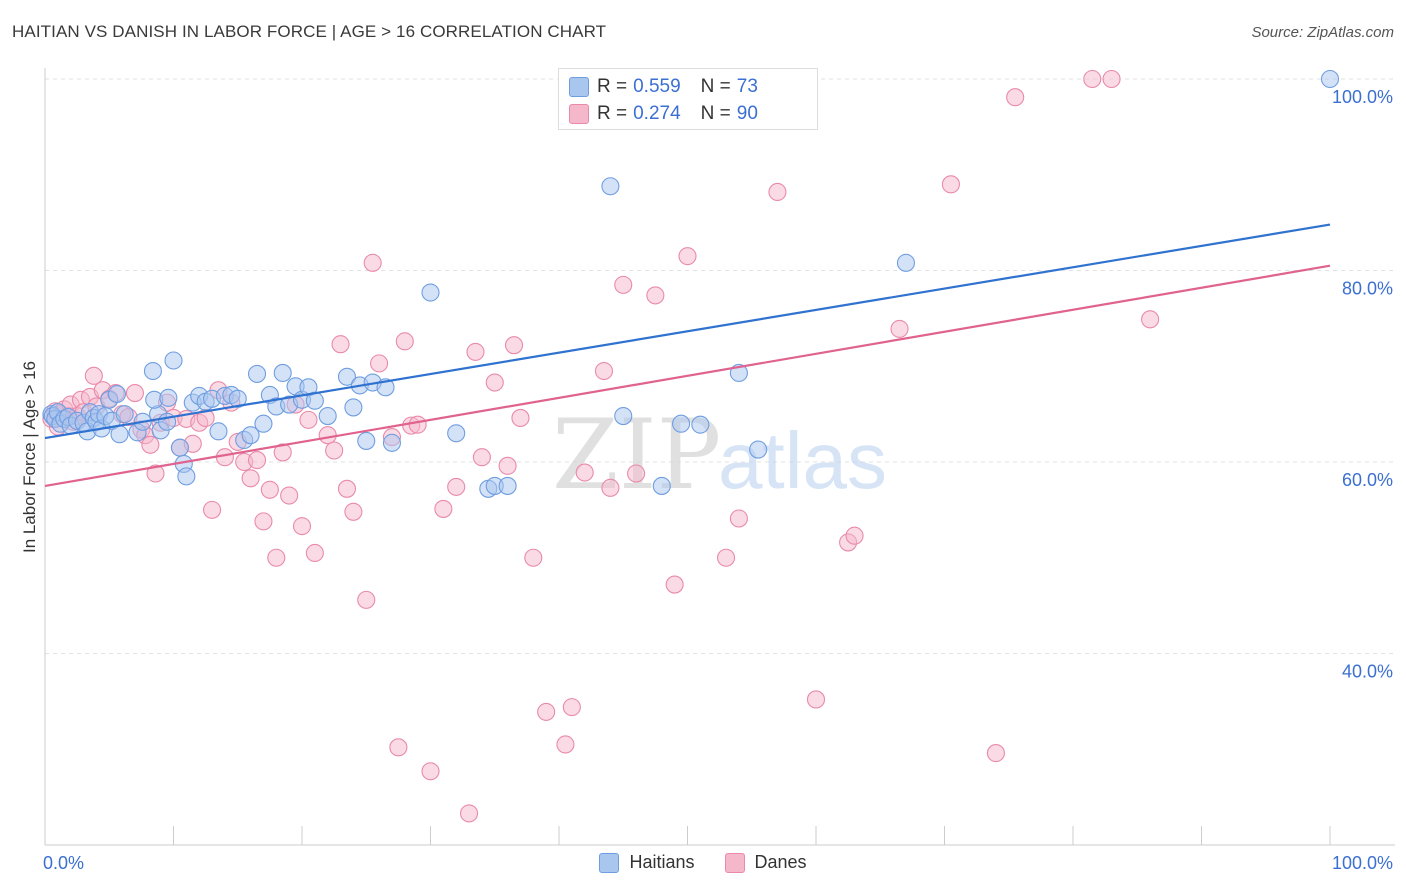  What do you see at coordinates (579, 114) in the screenshot?
I see `danes-swatch` at bounding box center [579, 114].